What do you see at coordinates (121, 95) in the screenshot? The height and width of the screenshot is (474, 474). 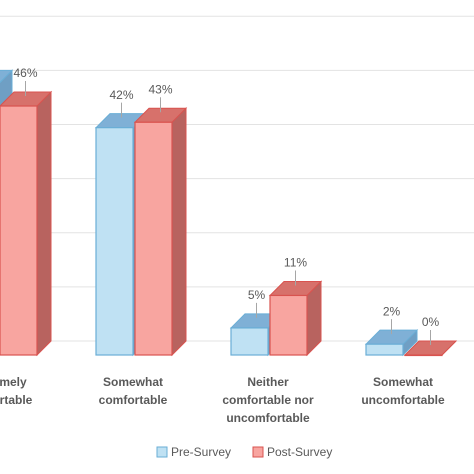 I see `value-label: 42%` at bounding box center [121, 95].